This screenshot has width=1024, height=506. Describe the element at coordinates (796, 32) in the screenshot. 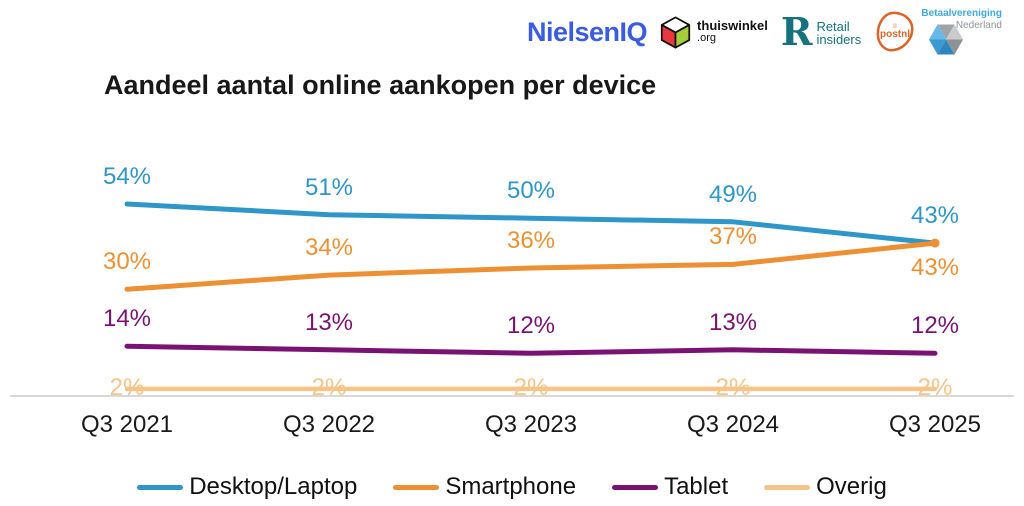

I see `retail-insiders-monogram-icon: R` at that location.